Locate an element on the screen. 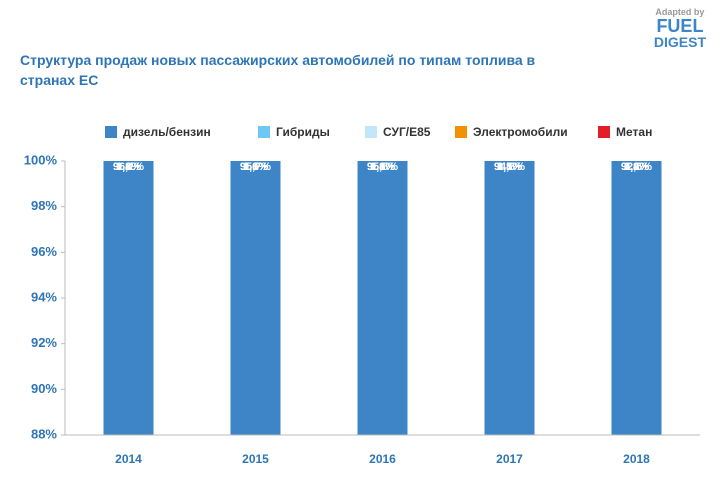  value-label: 1,9% is located at coordinates (382, 167).